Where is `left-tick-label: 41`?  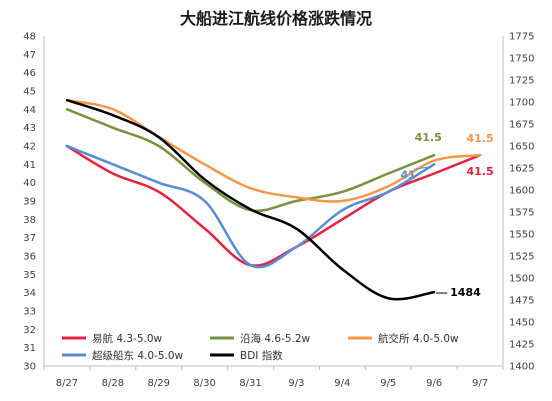
left-tick-label: 41 is located at coordinates (29, 165).